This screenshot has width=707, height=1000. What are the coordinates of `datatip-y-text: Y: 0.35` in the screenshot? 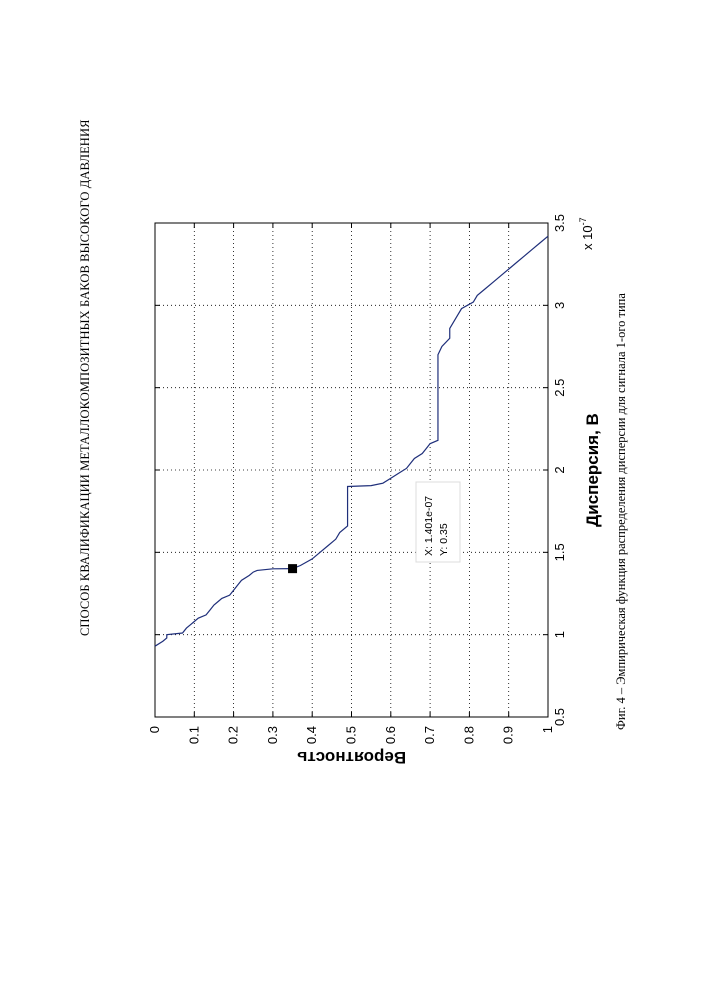 It's located at (444, 539).